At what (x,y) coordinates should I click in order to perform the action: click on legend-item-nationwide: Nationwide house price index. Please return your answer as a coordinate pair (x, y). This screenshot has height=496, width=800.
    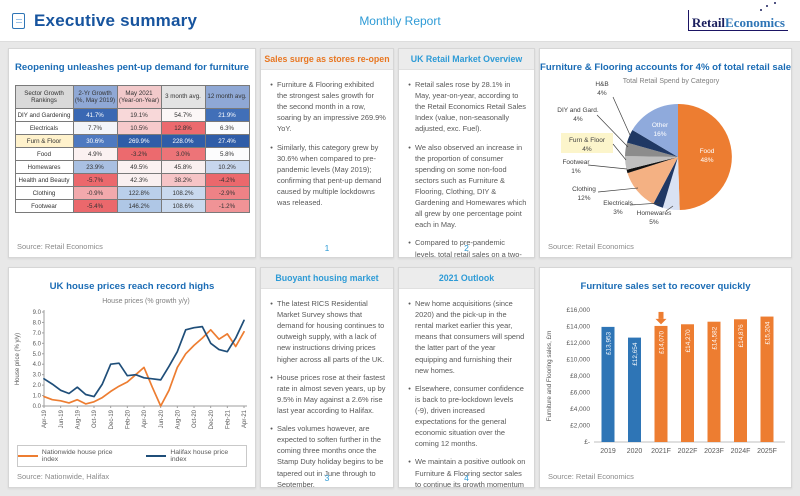
    Looking at the image, I should click on (74, 456).